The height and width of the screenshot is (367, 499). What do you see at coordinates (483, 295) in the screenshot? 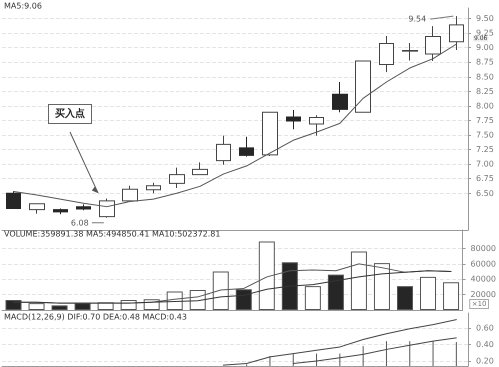
I see `y-tick-label: 20000` at bounding box center [483, 295].